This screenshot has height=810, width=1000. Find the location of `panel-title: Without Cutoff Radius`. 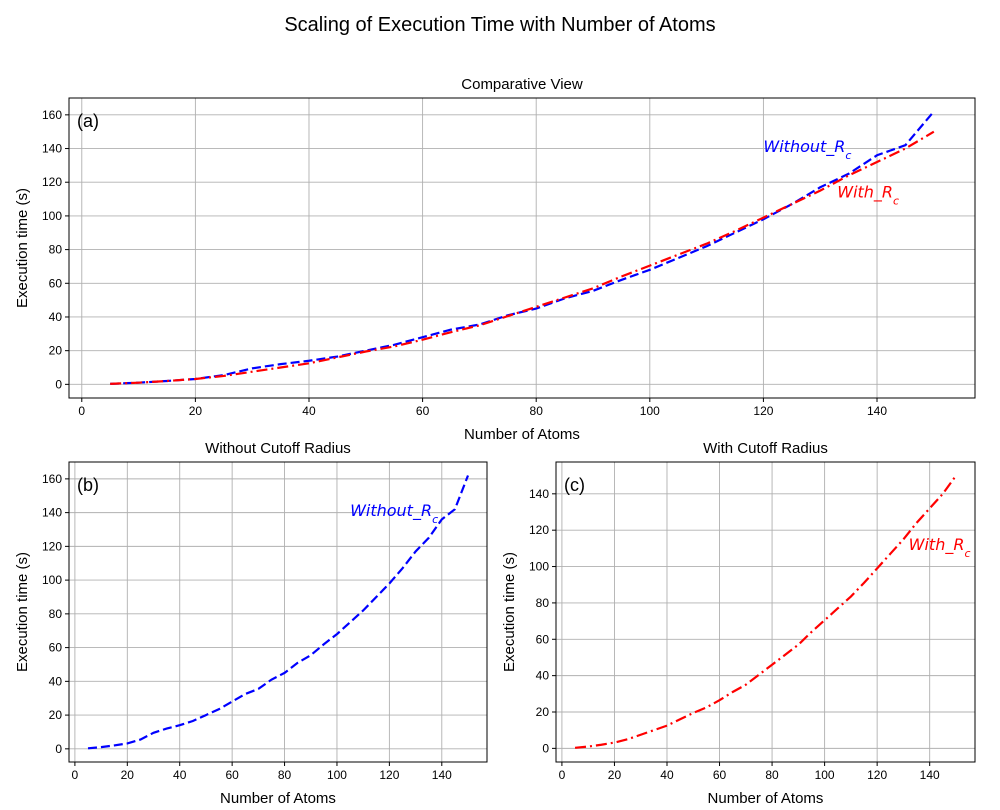

panel-title: Without Cutoff Radius is located at coordinates (278, 448).